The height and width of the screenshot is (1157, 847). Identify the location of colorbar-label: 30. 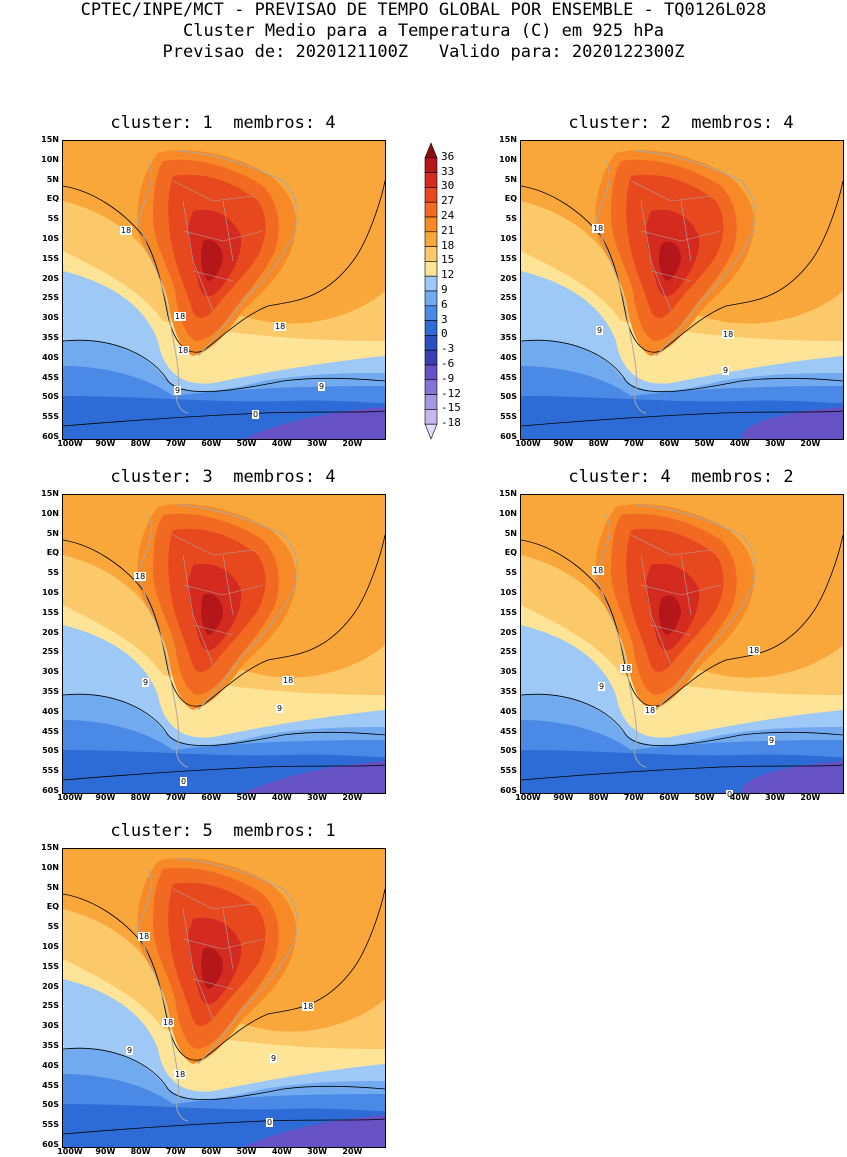
(448, 186).